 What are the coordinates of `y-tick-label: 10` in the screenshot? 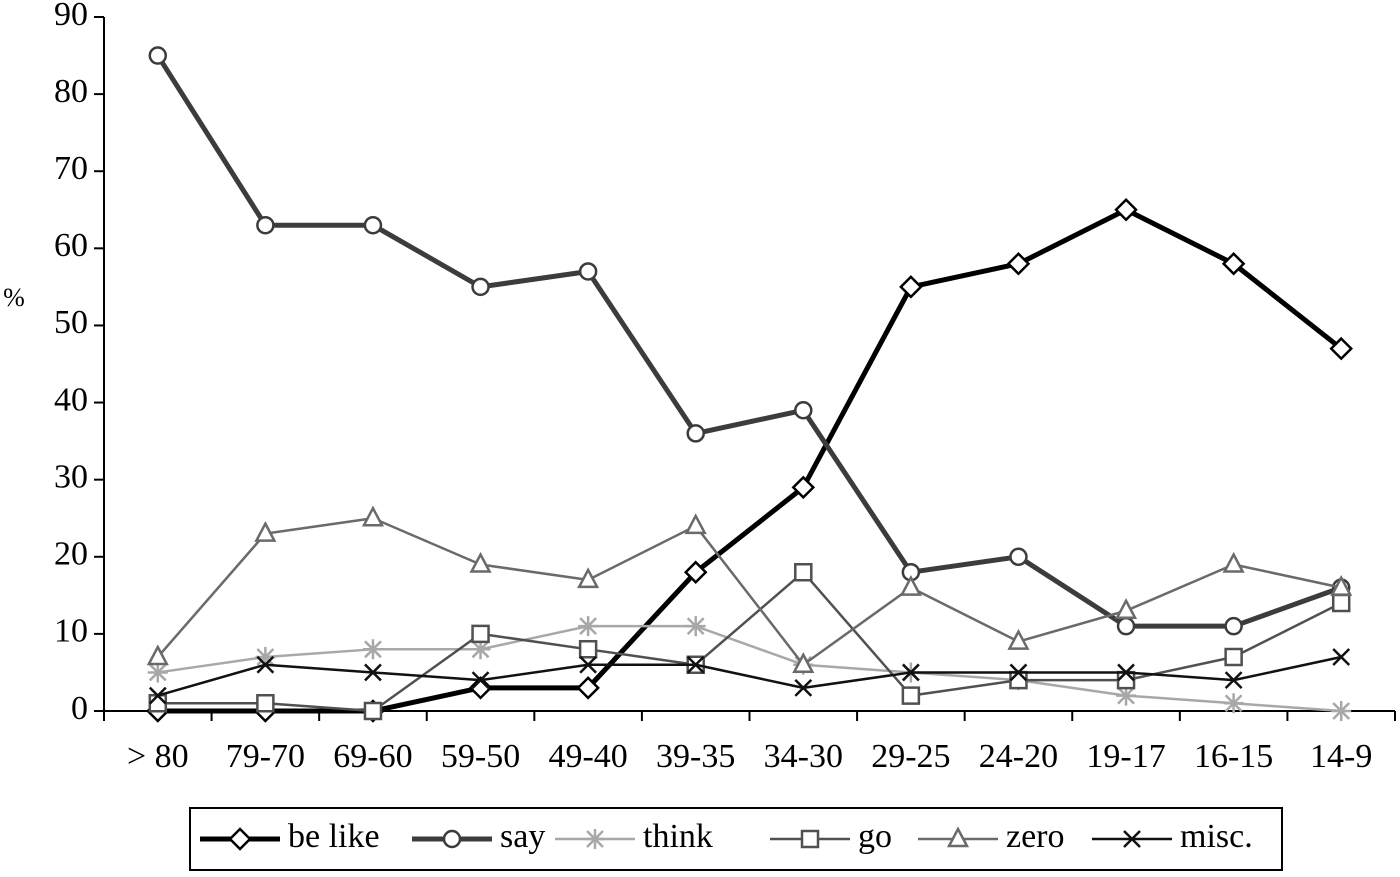 It's located at (71, 631).